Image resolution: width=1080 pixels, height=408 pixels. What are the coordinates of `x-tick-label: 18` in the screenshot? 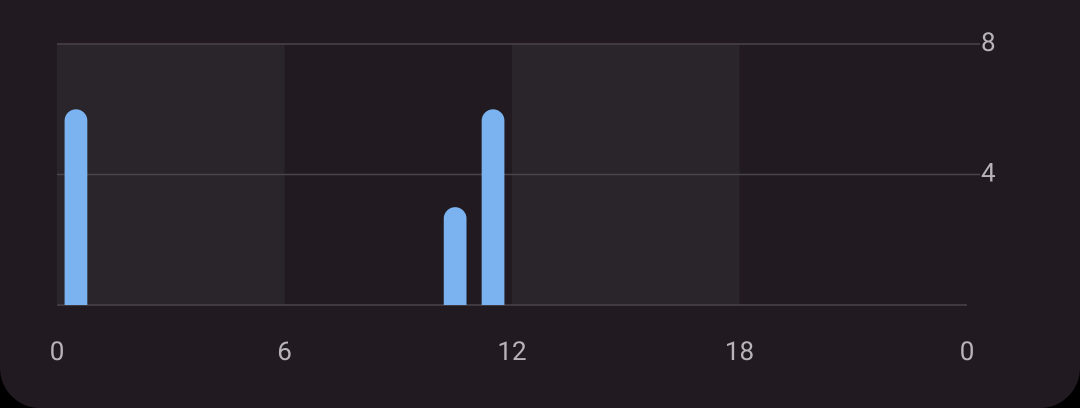 It's located at (739, 352).